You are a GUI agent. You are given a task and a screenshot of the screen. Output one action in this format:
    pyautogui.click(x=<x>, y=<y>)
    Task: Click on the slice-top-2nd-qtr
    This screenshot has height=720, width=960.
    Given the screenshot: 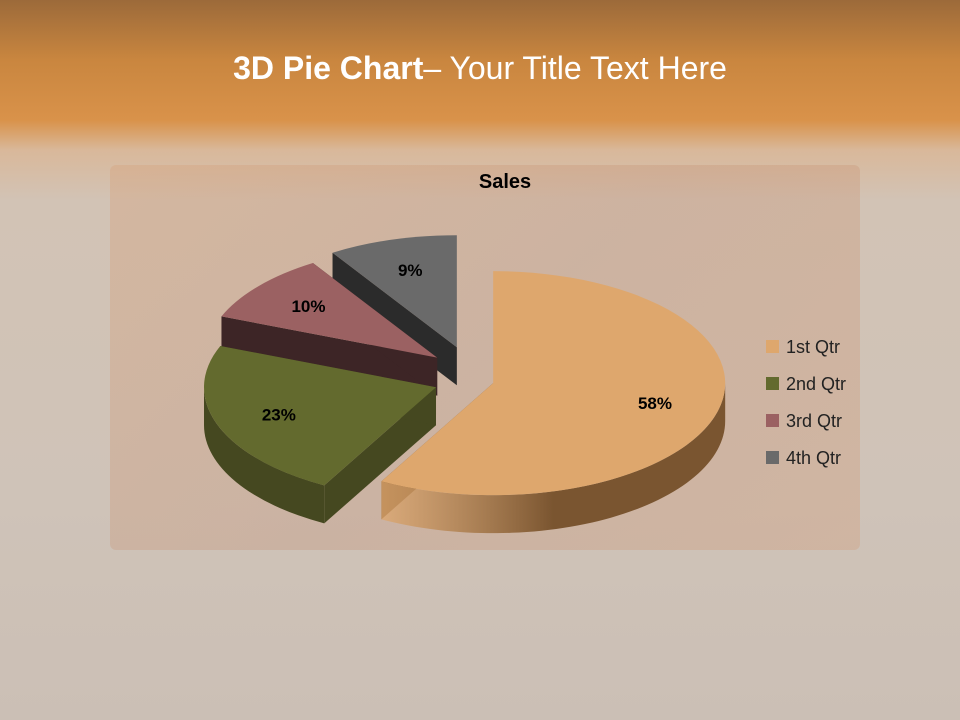 What is the action you would take?
    pyautogui.click(x=320, y=415)
    